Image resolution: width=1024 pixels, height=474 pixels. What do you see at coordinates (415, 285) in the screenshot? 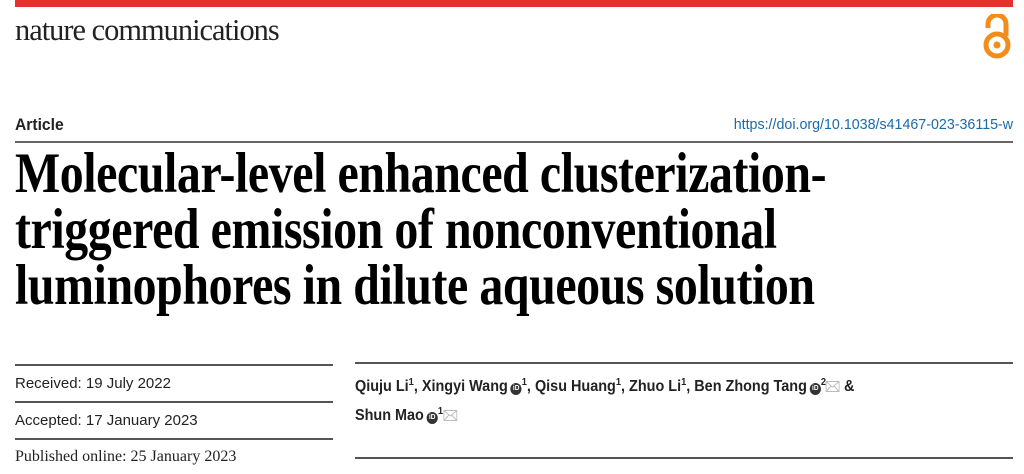
I see `title-line: luminophores in dilute aqueous solution` at bounding box center [415, 285].